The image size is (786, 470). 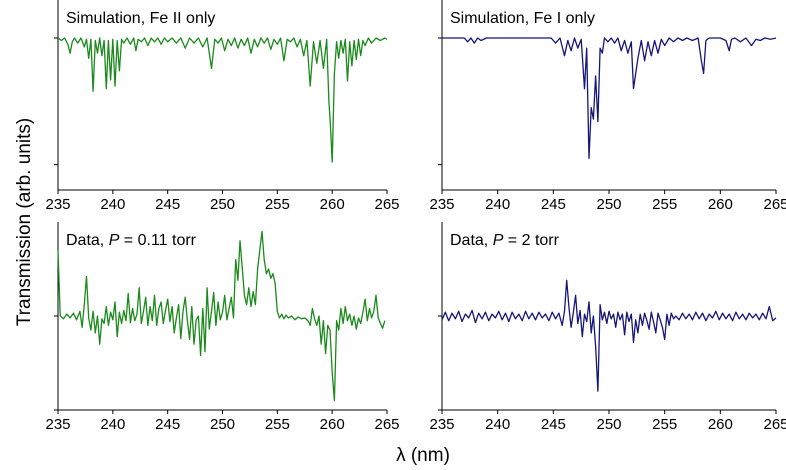 What do you see at coordinates (140, 18) in the screenshot?
I see `panel-title: Simulation, Fe II only` at bounding box center [140, 18].